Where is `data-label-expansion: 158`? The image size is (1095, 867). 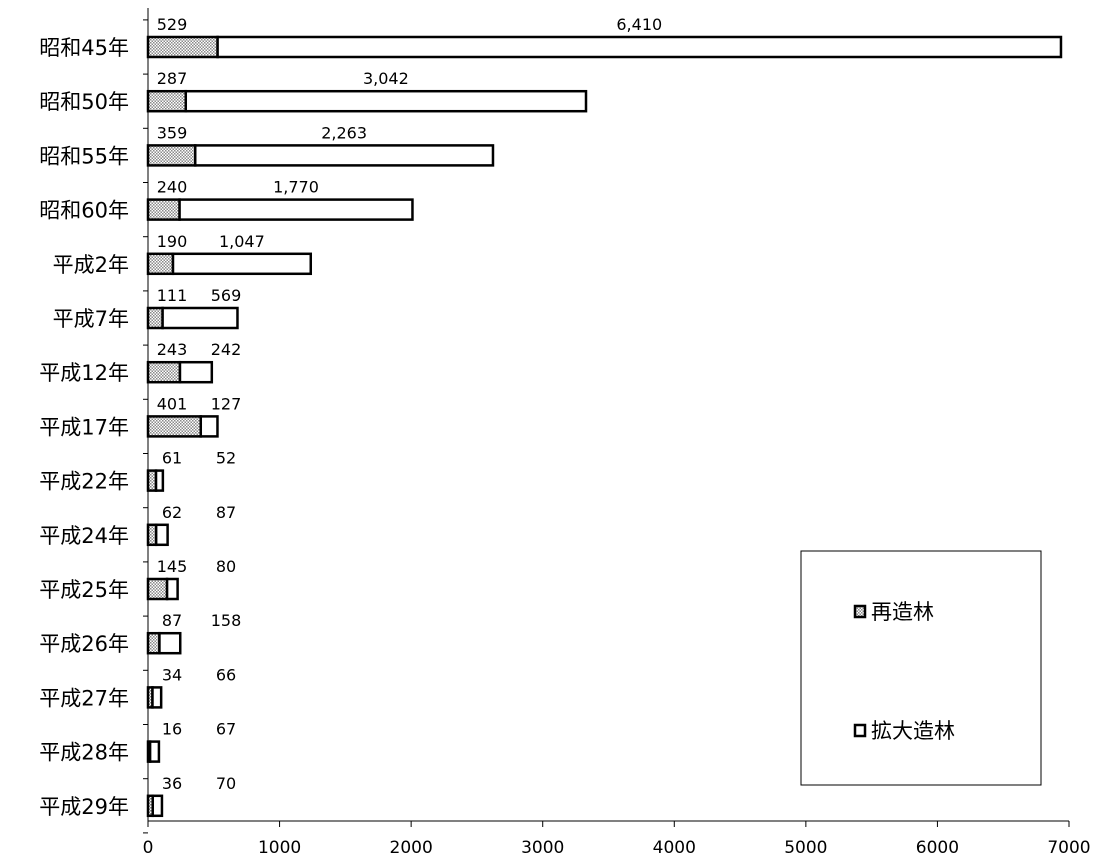
data-label-expansion: 158 is located at coordinates (226, 620).